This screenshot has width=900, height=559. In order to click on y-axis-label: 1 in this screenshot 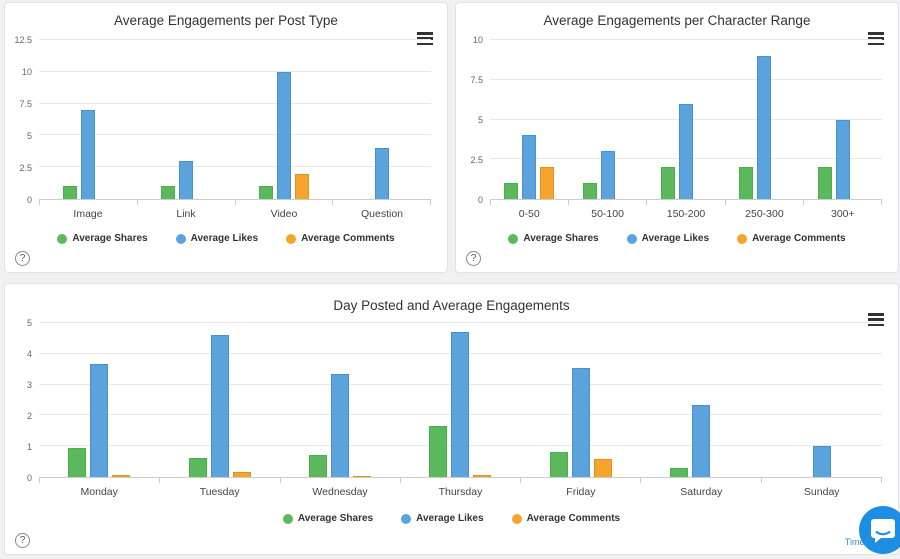, I will do `click(29, 447)`.